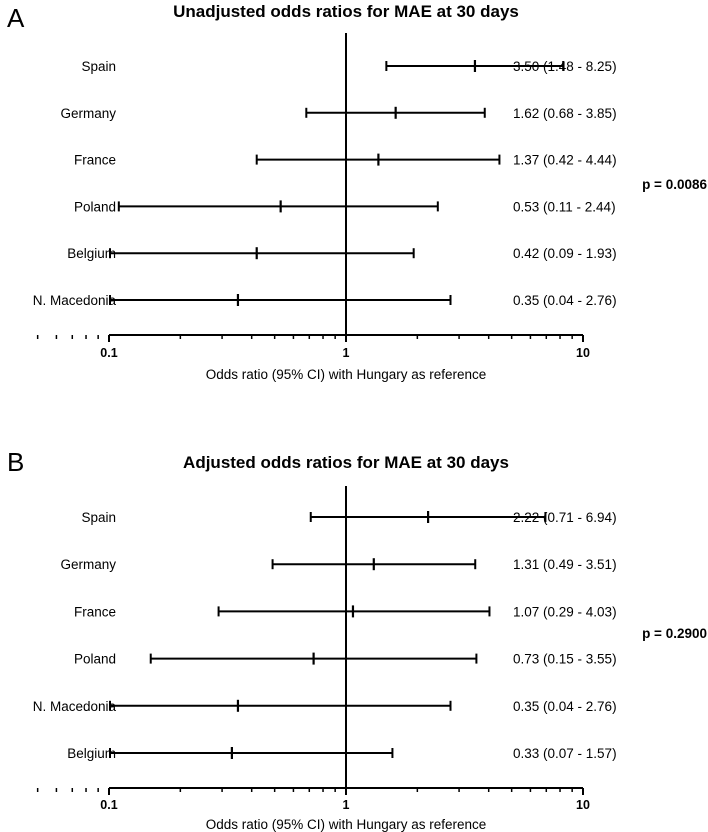 This screenshot has height=832, width=708. I want to click on forest-row: Spain 3.50 (1.48 - 8.25), so click(348, 66).